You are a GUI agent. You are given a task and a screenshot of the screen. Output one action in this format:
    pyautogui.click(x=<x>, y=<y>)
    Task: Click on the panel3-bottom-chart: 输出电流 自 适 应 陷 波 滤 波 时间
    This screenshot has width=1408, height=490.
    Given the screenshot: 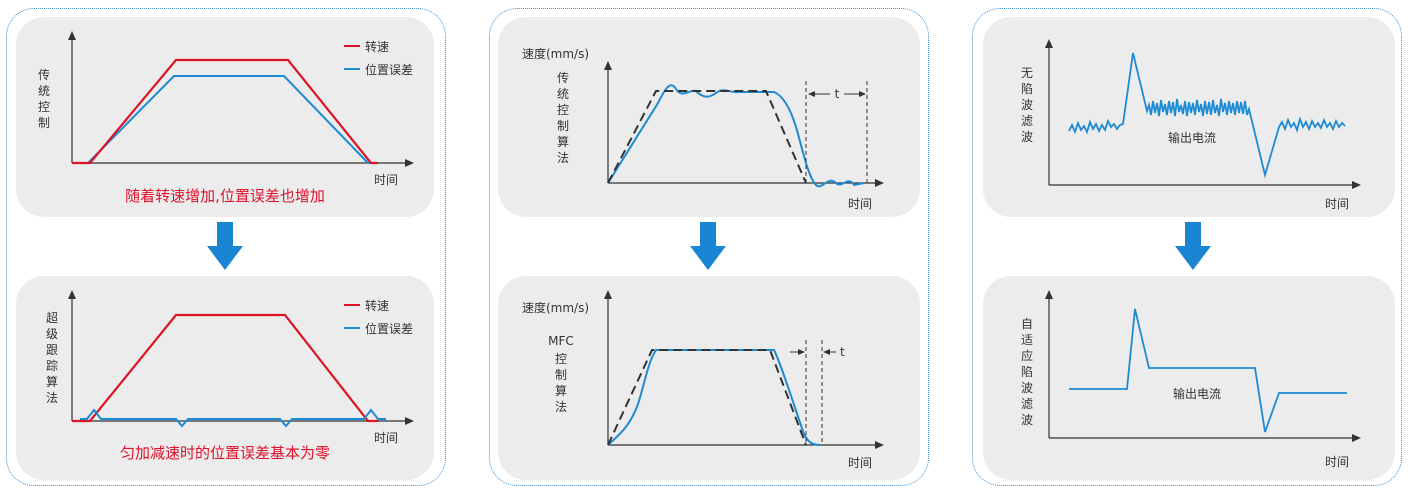 What is the action you would take?
    pyautogui.click(x=1191, y=379)
    